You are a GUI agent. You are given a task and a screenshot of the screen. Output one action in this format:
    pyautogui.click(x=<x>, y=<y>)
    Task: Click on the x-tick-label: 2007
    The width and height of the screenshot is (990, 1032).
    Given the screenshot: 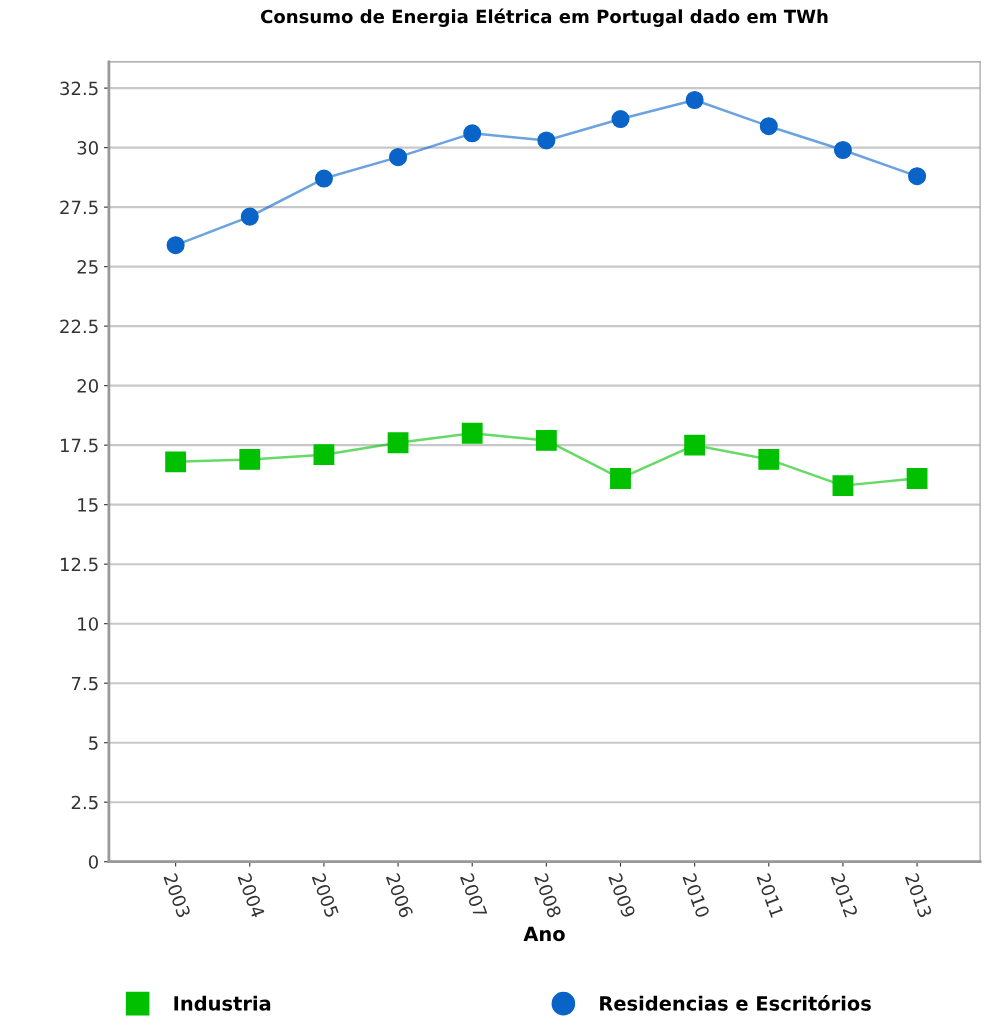 What is the action you would take?
    pyautogui.click(x=473, y=895)
    